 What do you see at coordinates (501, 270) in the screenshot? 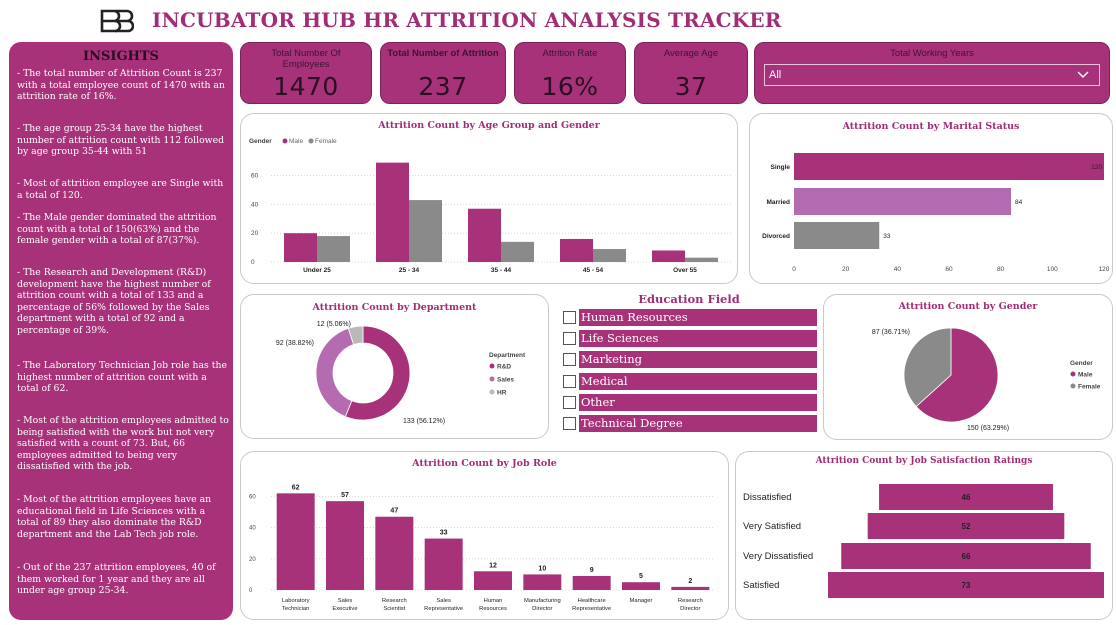
I see `x-tick-label: 35 - 44` at bounding box center [501, 270].